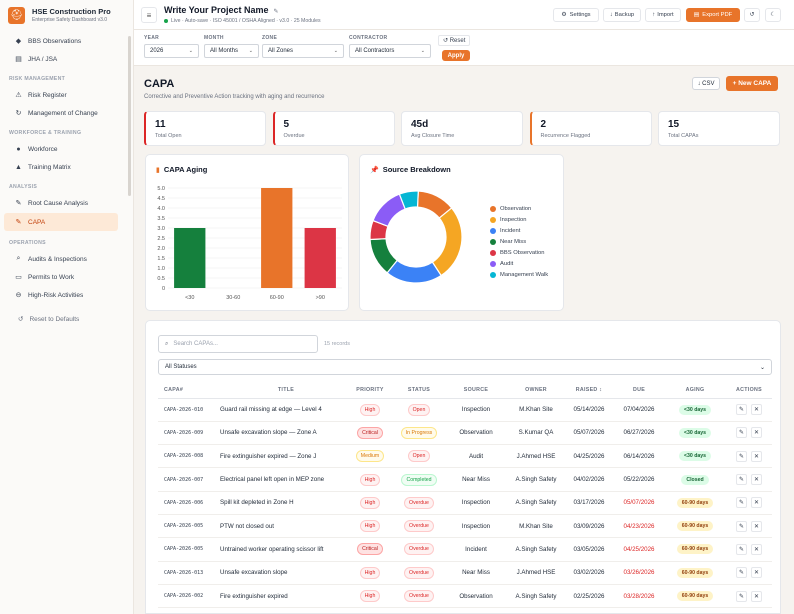 This screenshot has width=794, height=614. What do you see at coordinates (589, 526) in the screenshot?
I see `raised-cell: 03/09/2026` at bounding box center [589, 526].